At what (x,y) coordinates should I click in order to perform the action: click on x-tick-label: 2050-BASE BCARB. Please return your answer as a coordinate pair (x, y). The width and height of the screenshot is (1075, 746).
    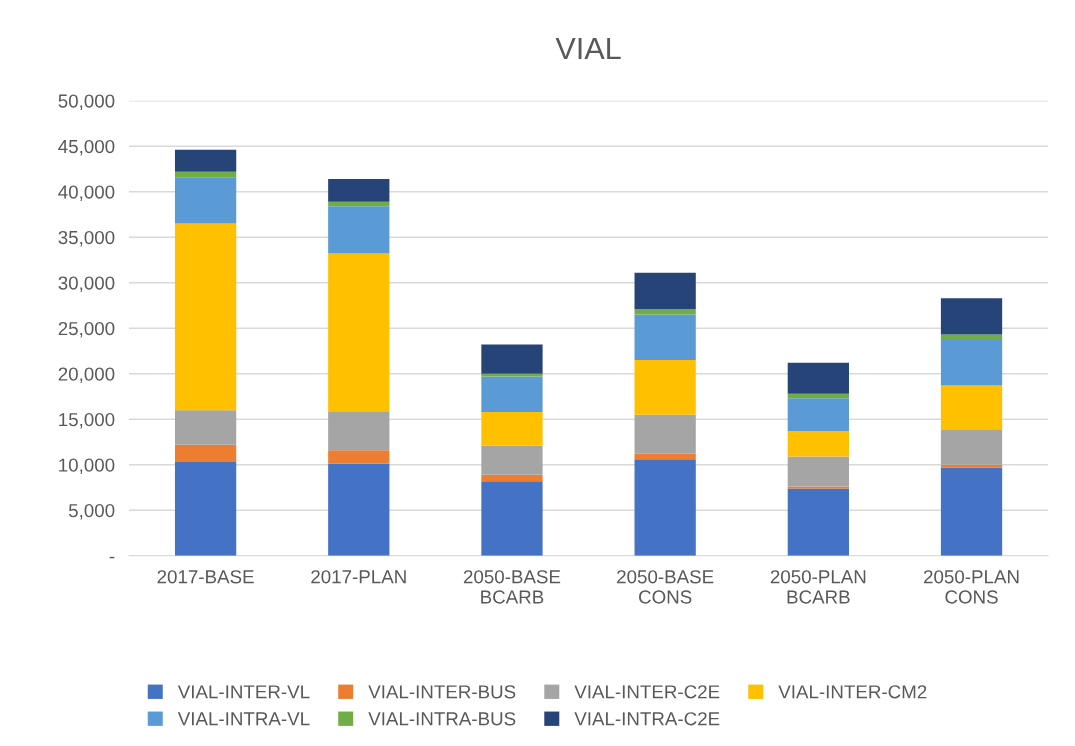
    Looking at the image, I should click on (512, 587).